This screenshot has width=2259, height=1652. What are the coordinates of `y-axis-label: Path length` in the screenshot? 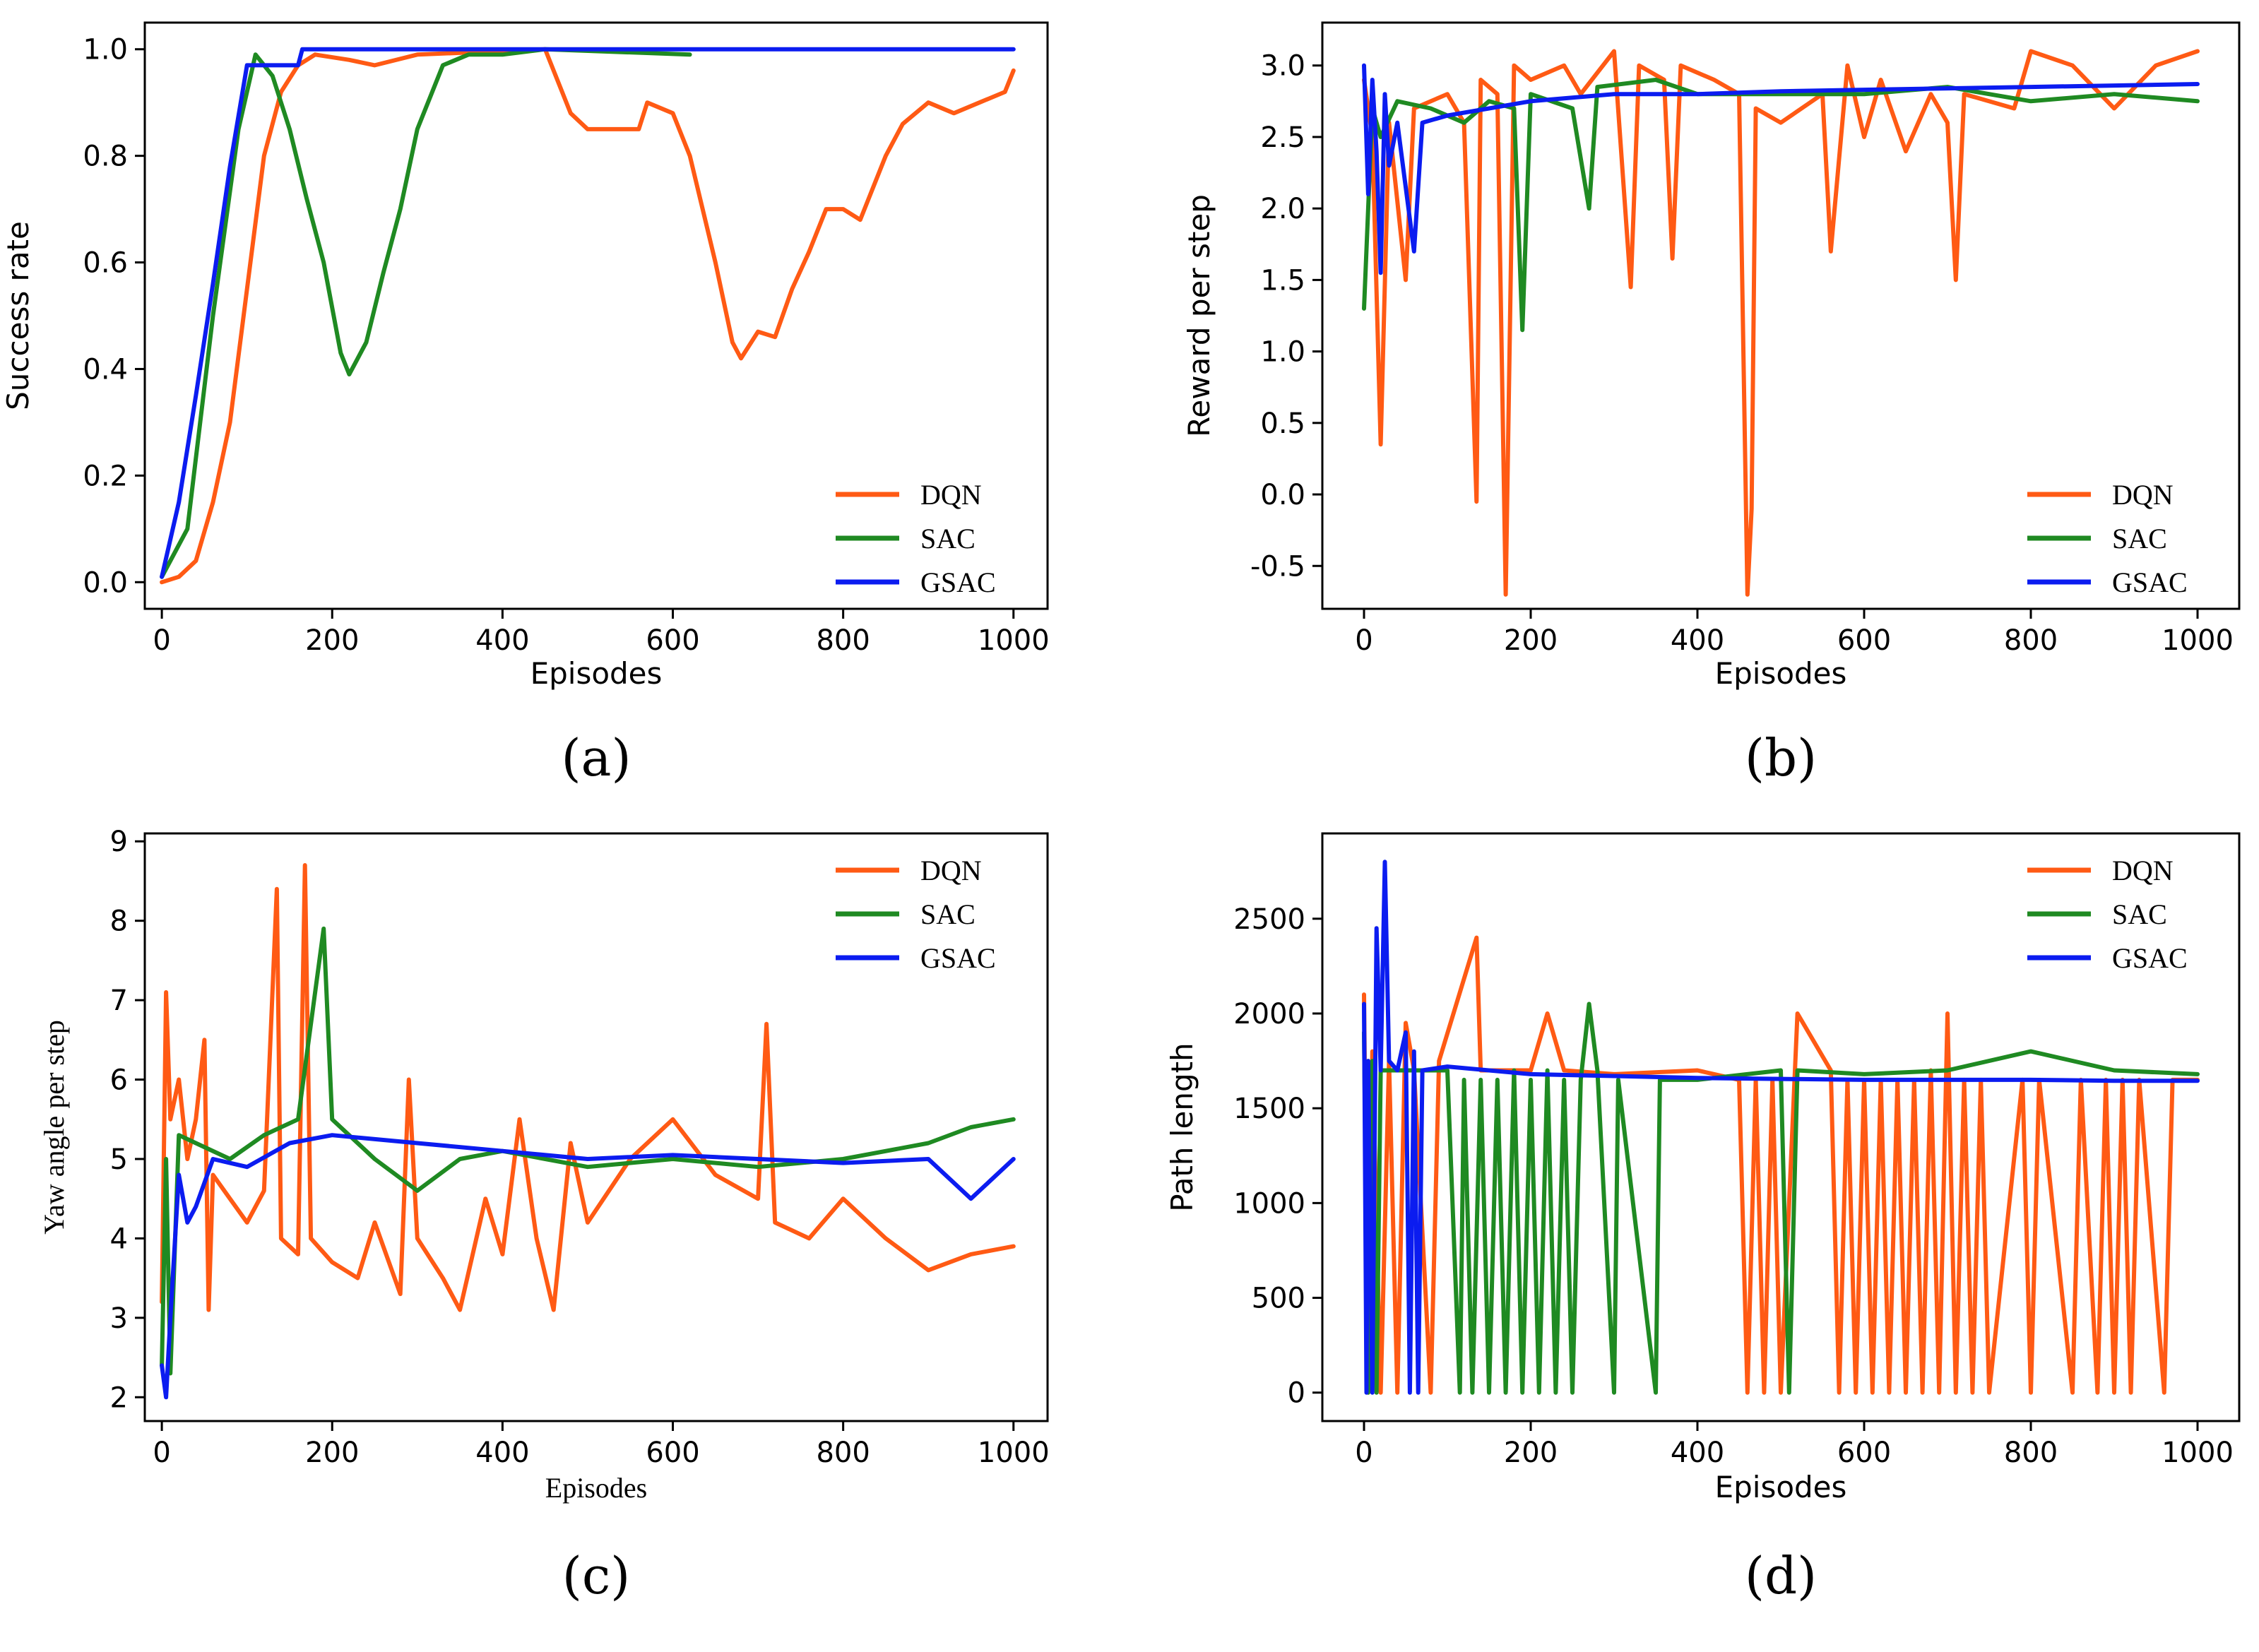 It's located at (1182, 1127).